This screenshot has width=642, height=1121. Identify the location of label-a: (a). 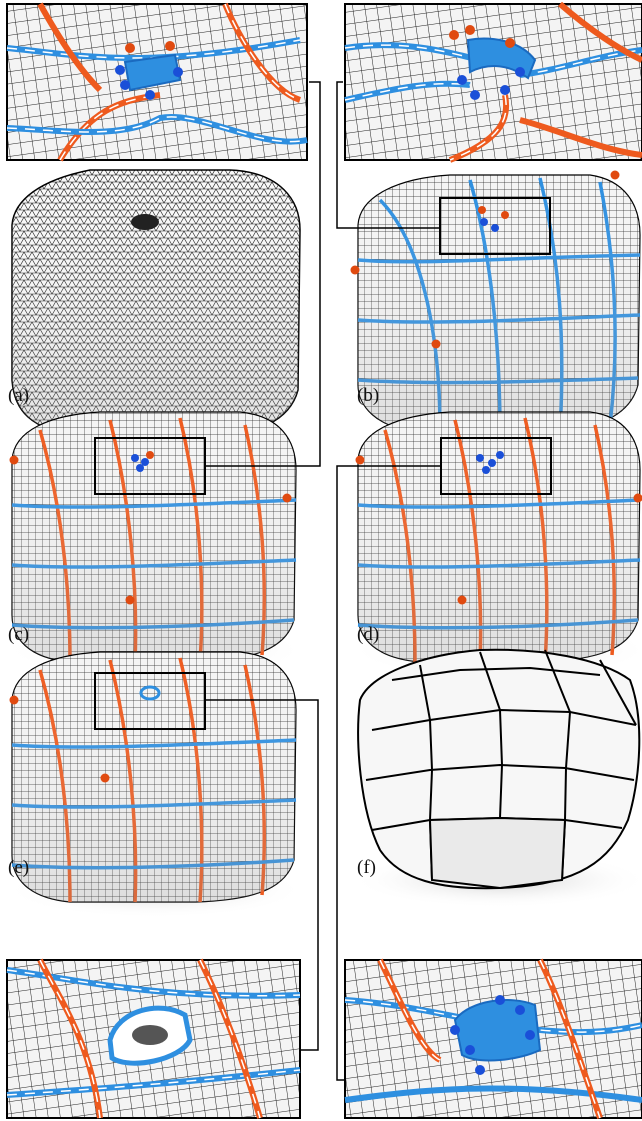
(18, 395).